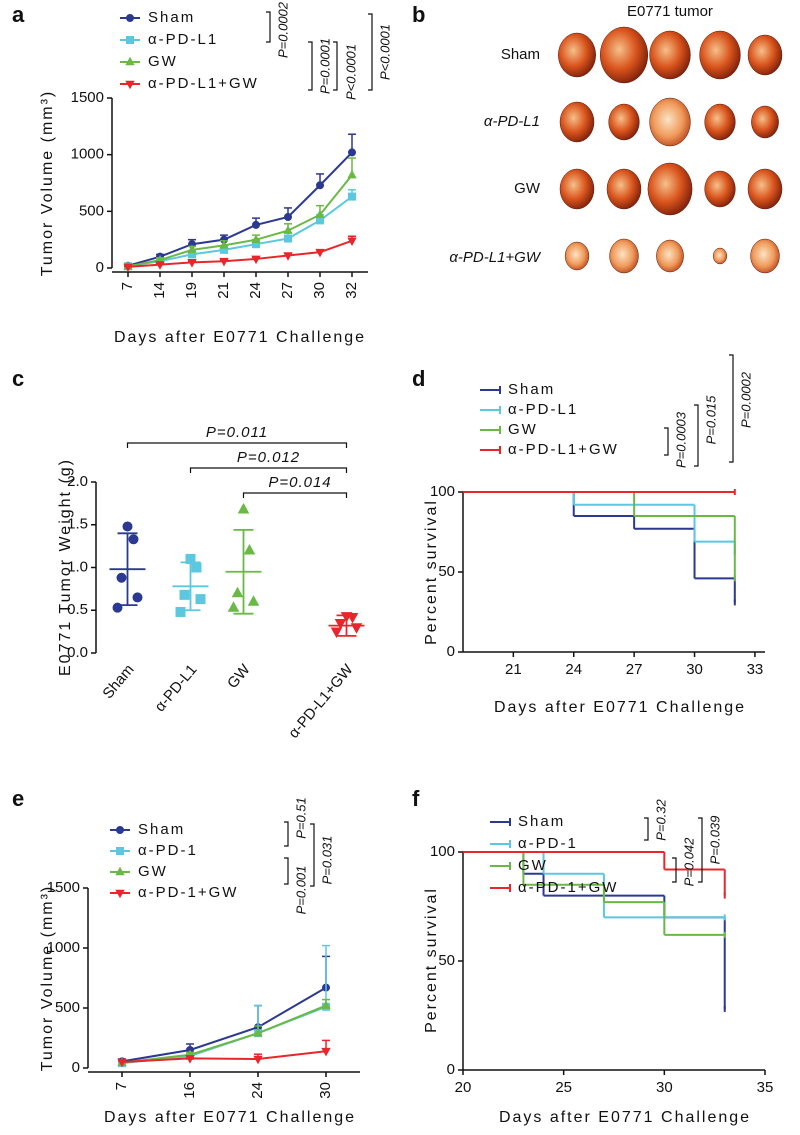  I want to click on photo-title: E0771 tumor, so click(670, 11).